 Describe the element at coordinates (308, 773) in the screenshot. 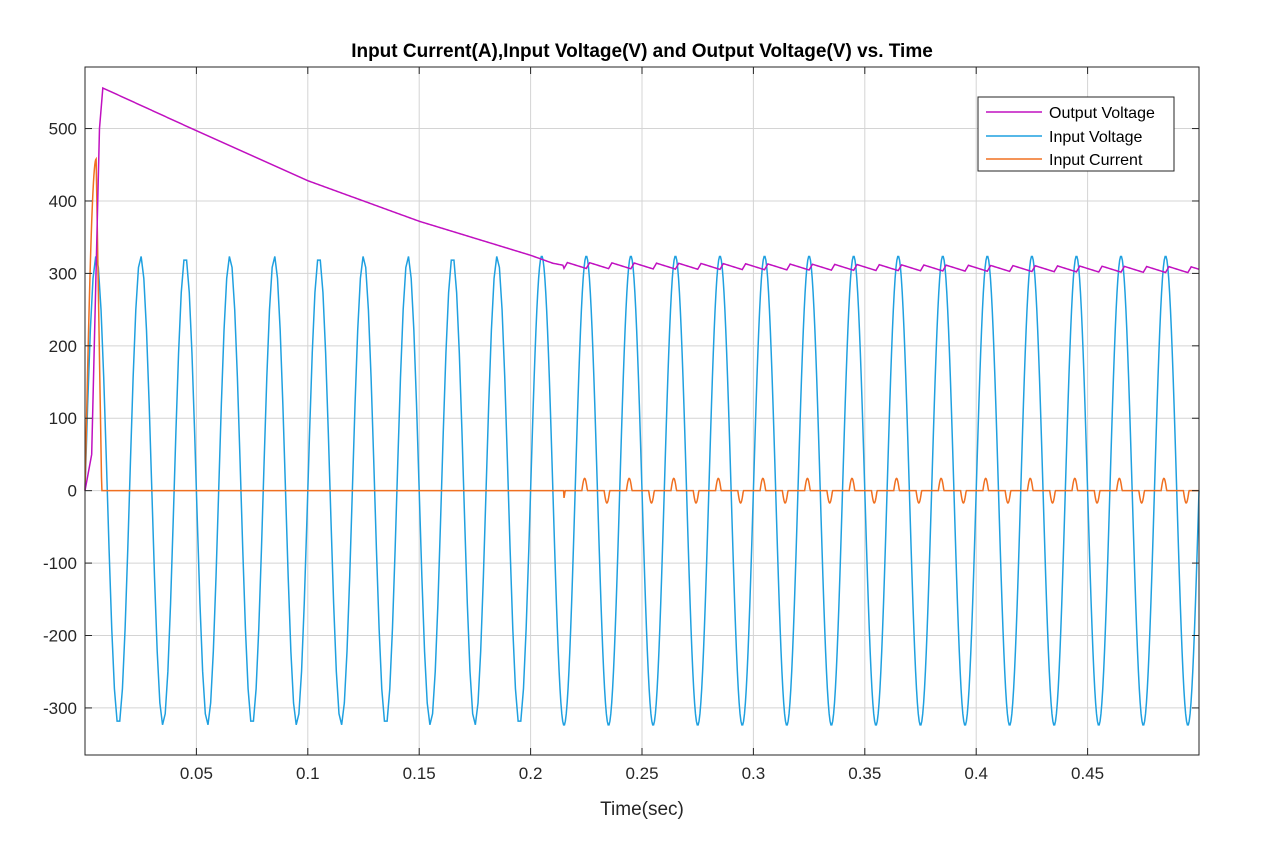

I see `x-tick-label: 0.1` at that location.